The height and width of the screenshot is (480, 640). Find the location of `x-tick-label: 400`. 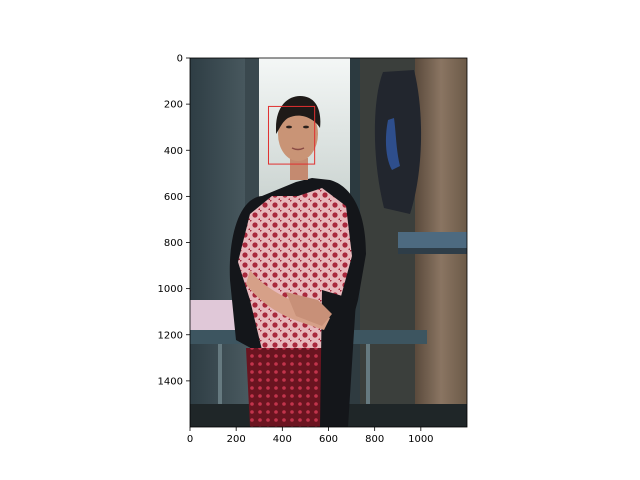

x-tick-label: 400 is located at coordinates (282, 439).